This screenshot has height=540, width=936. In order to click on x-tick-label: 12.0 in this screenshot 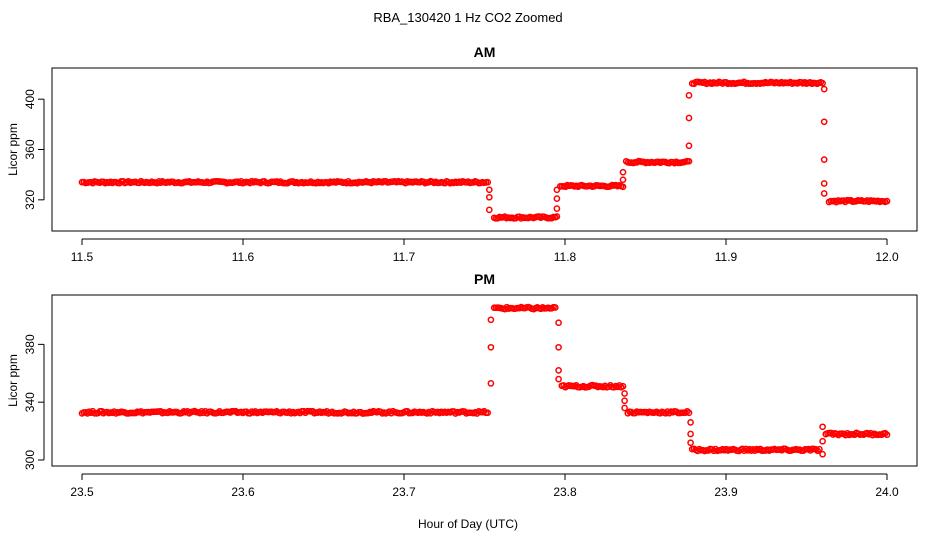, I will do `click(887, 257)`.